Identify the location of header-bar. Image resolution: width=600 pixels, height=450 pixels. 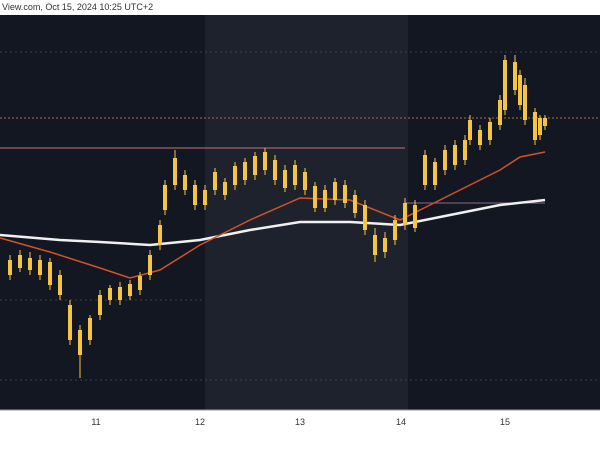
(300, 7).